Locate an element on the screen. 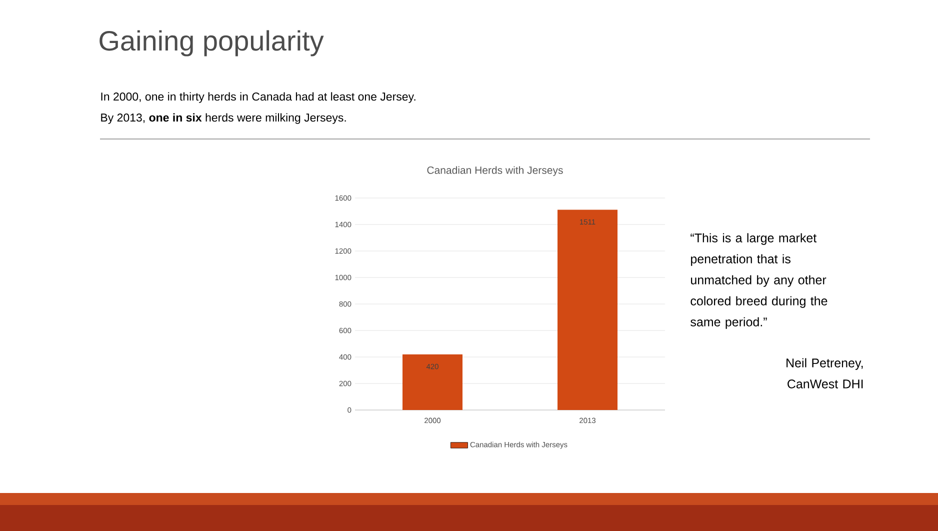  chart-title: Gaining popularity is located at coordinates (212, 43).